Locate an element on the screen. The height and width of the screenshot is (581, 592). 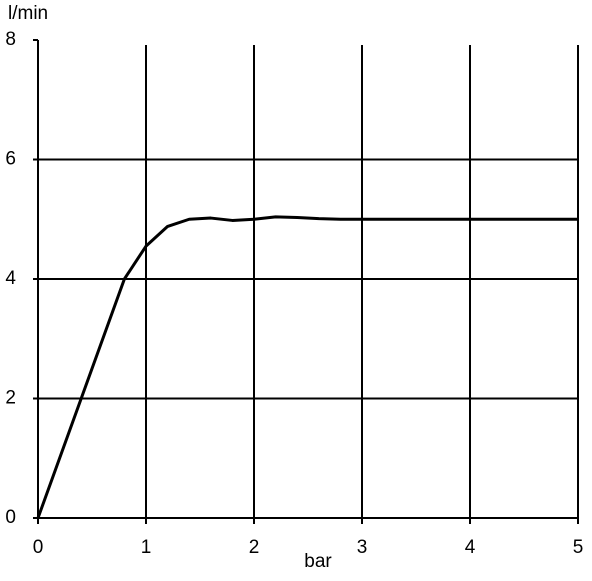
x-tick-label: 2 is located at coordinates (254, 547).